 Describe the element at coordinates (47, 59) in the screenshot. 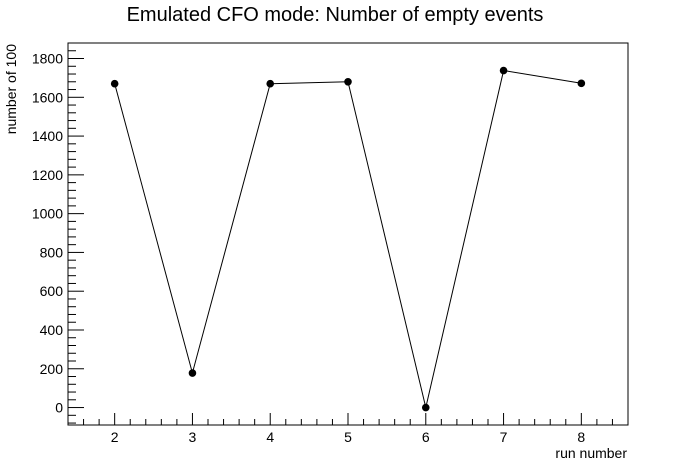

I see `y-tick-label: 1800` at that location.